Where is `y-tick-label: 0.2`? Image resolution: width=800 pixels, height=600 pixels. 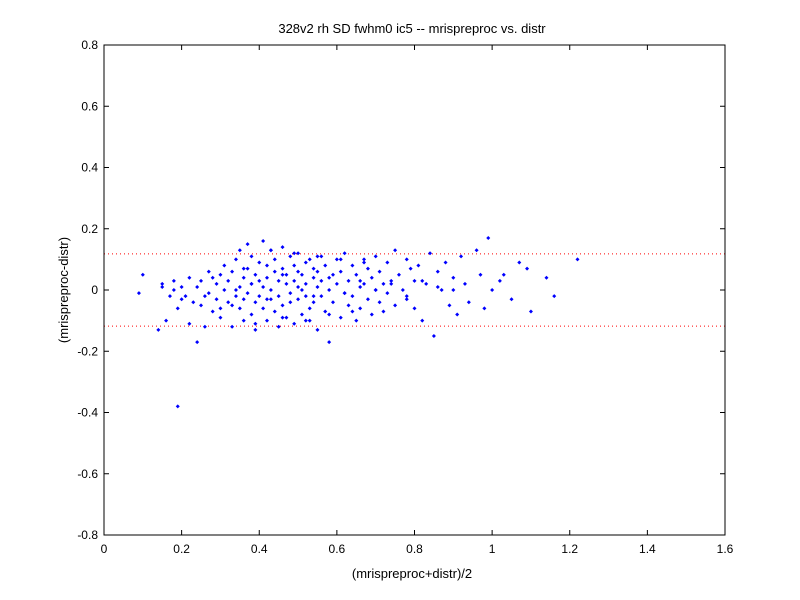
y-tick-label: 0.2 is located at coordinates (89, 229).